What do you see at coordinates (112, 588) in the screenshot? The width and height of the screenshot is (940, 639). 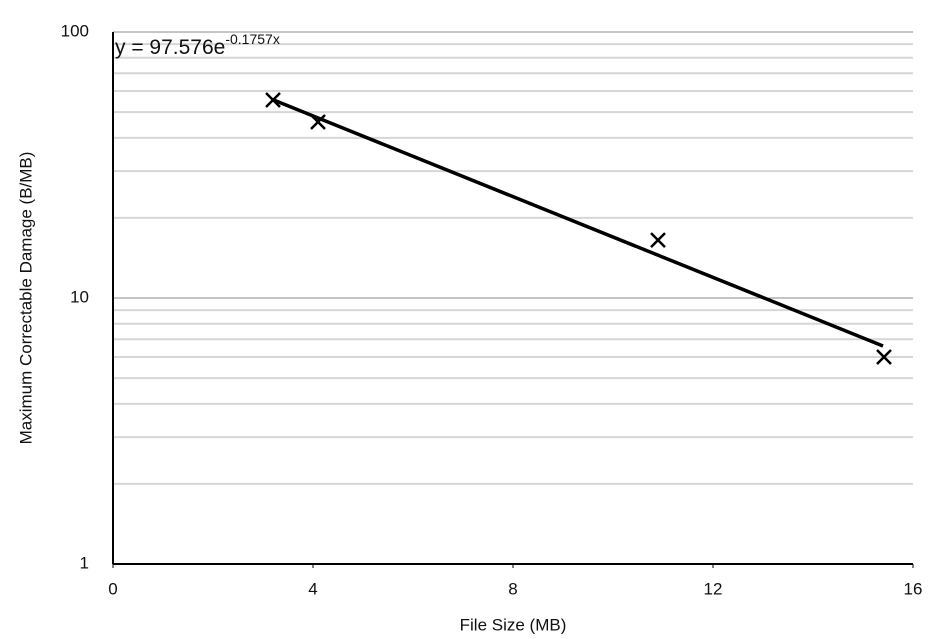 I see `x-tick-label: 0` at bounding box center [112, 588].